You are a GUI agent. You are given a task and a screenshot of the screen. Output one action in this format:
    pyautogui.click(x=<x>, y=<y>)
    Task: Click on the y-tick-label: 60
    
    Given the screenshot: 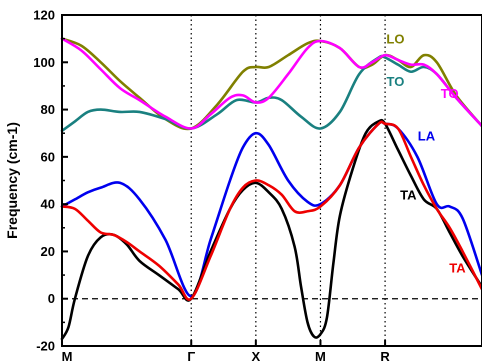 What is the action you would take?
    pyautogui.click(x=48, y=156)
    